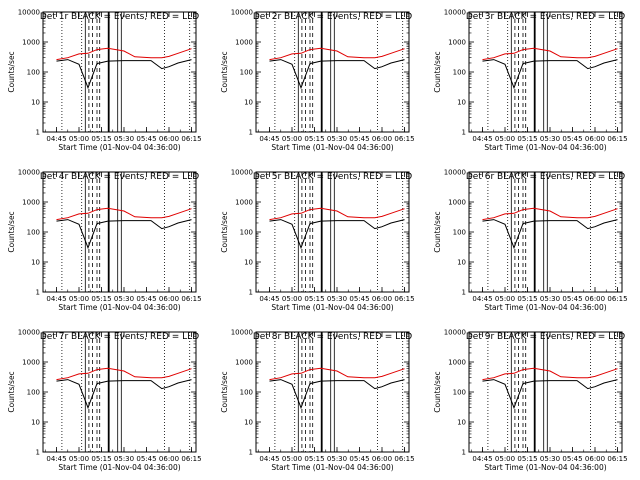 This screenshot has width=640, height=480. Describe the element at coordinates (119, 17) in the screenshot. I see `panel-title: Det 1r BLACK = Events, RED = LLD` at that location.